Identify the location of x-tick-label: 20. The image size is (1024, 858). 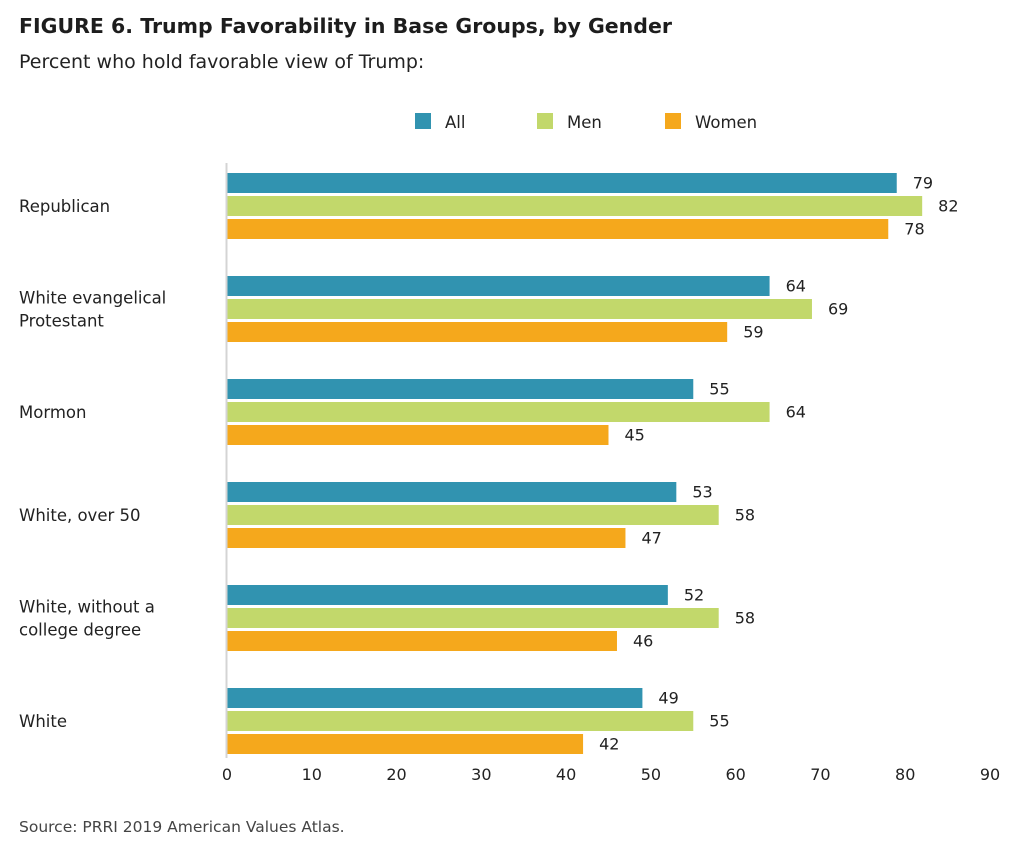
(396, 774).